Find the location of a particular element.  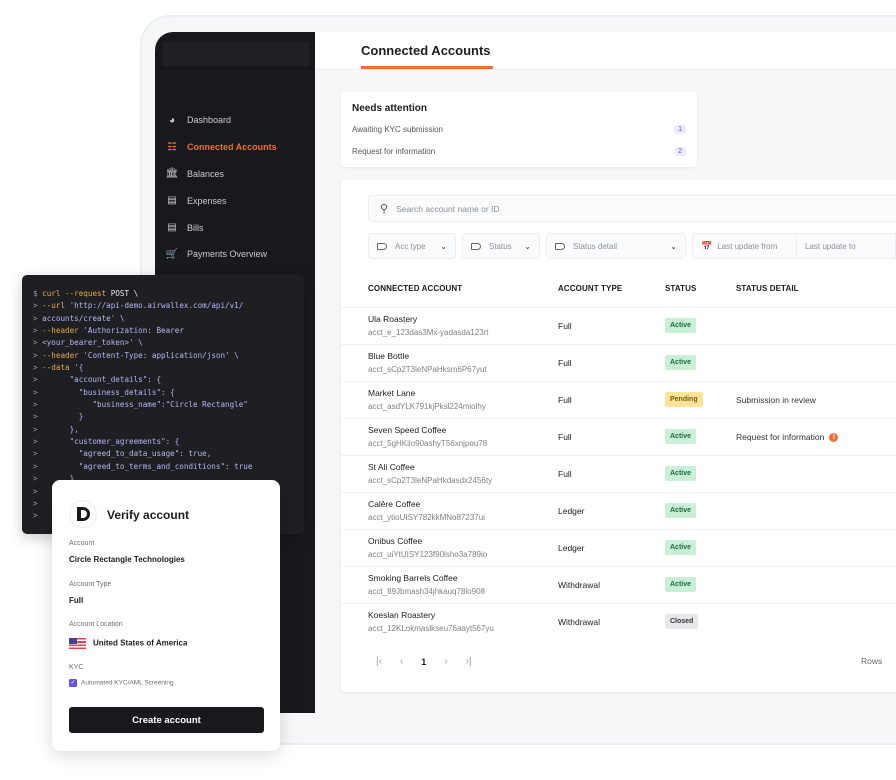

first-page-icon: |‹ is located at coordinates (379, 661).